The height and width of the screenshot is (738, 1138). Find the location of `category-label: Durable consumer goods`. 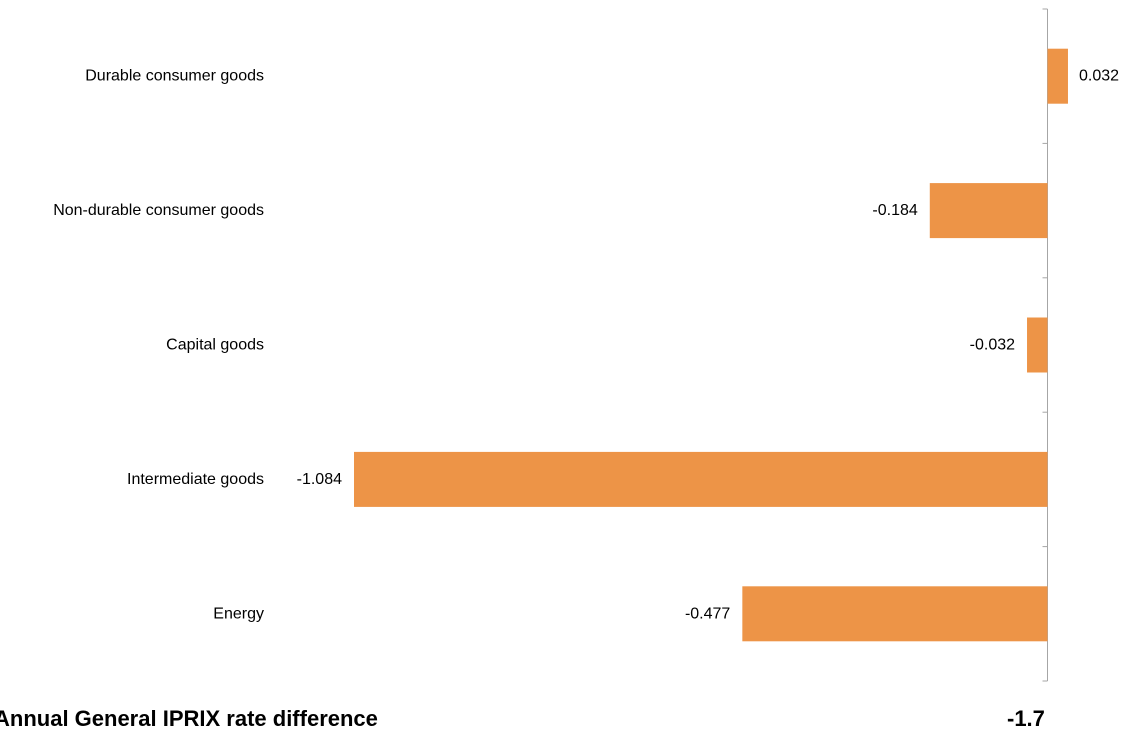

category-label: Durable consumer goods is located at coordinates (174, 76).